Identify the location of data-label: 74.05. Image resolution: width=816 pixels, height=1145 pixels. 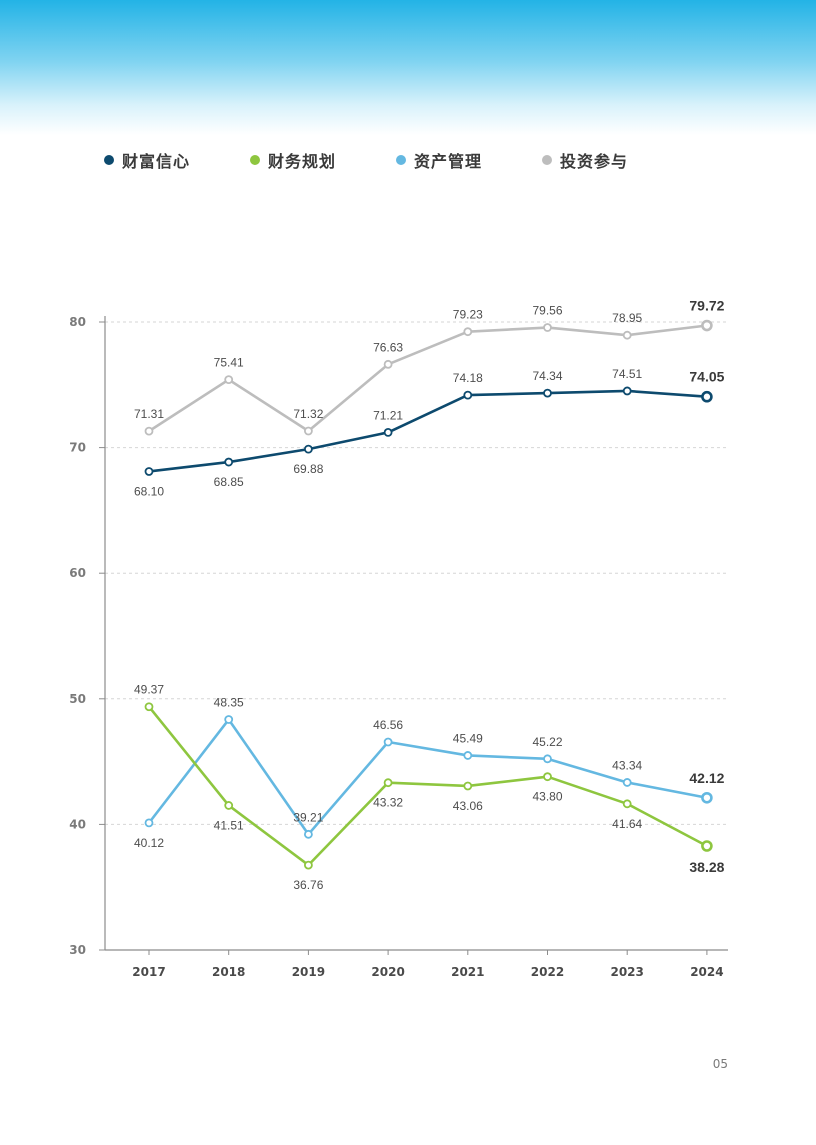
(706, 377).